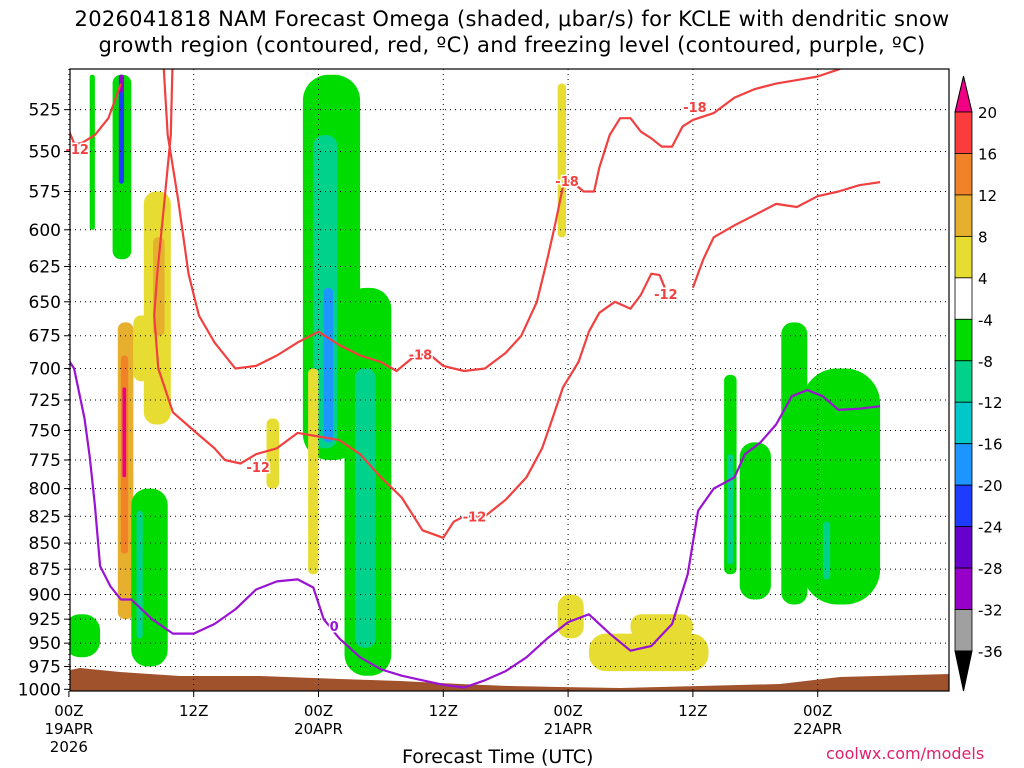 The width and height of the screenshot is (1024, 768). What do you see at coordinates (45, 517) in the screenshot?
I see `y-tick-label: 825` at bounding box center [45, 517].